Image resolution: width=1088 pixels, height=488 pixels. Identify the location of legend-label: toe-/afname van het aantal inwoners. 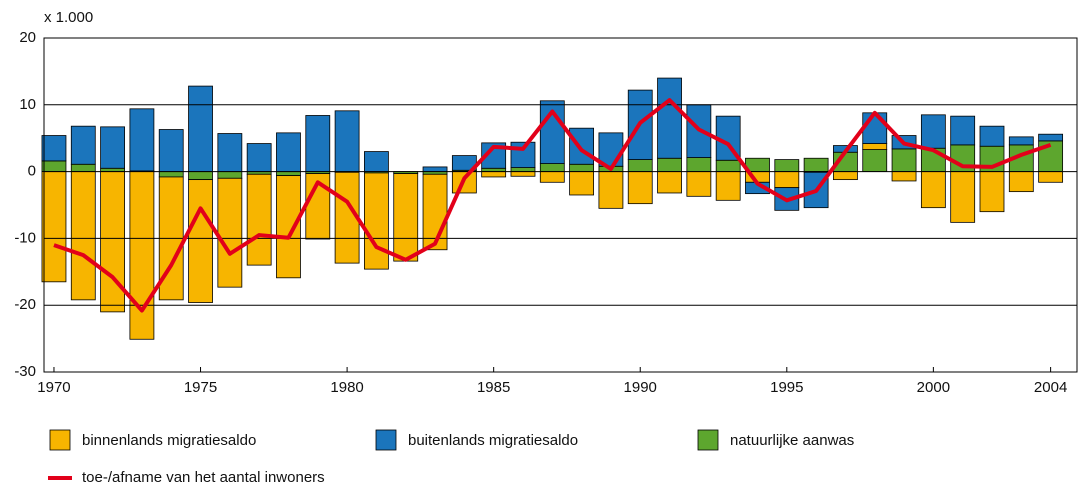
(203, 477).